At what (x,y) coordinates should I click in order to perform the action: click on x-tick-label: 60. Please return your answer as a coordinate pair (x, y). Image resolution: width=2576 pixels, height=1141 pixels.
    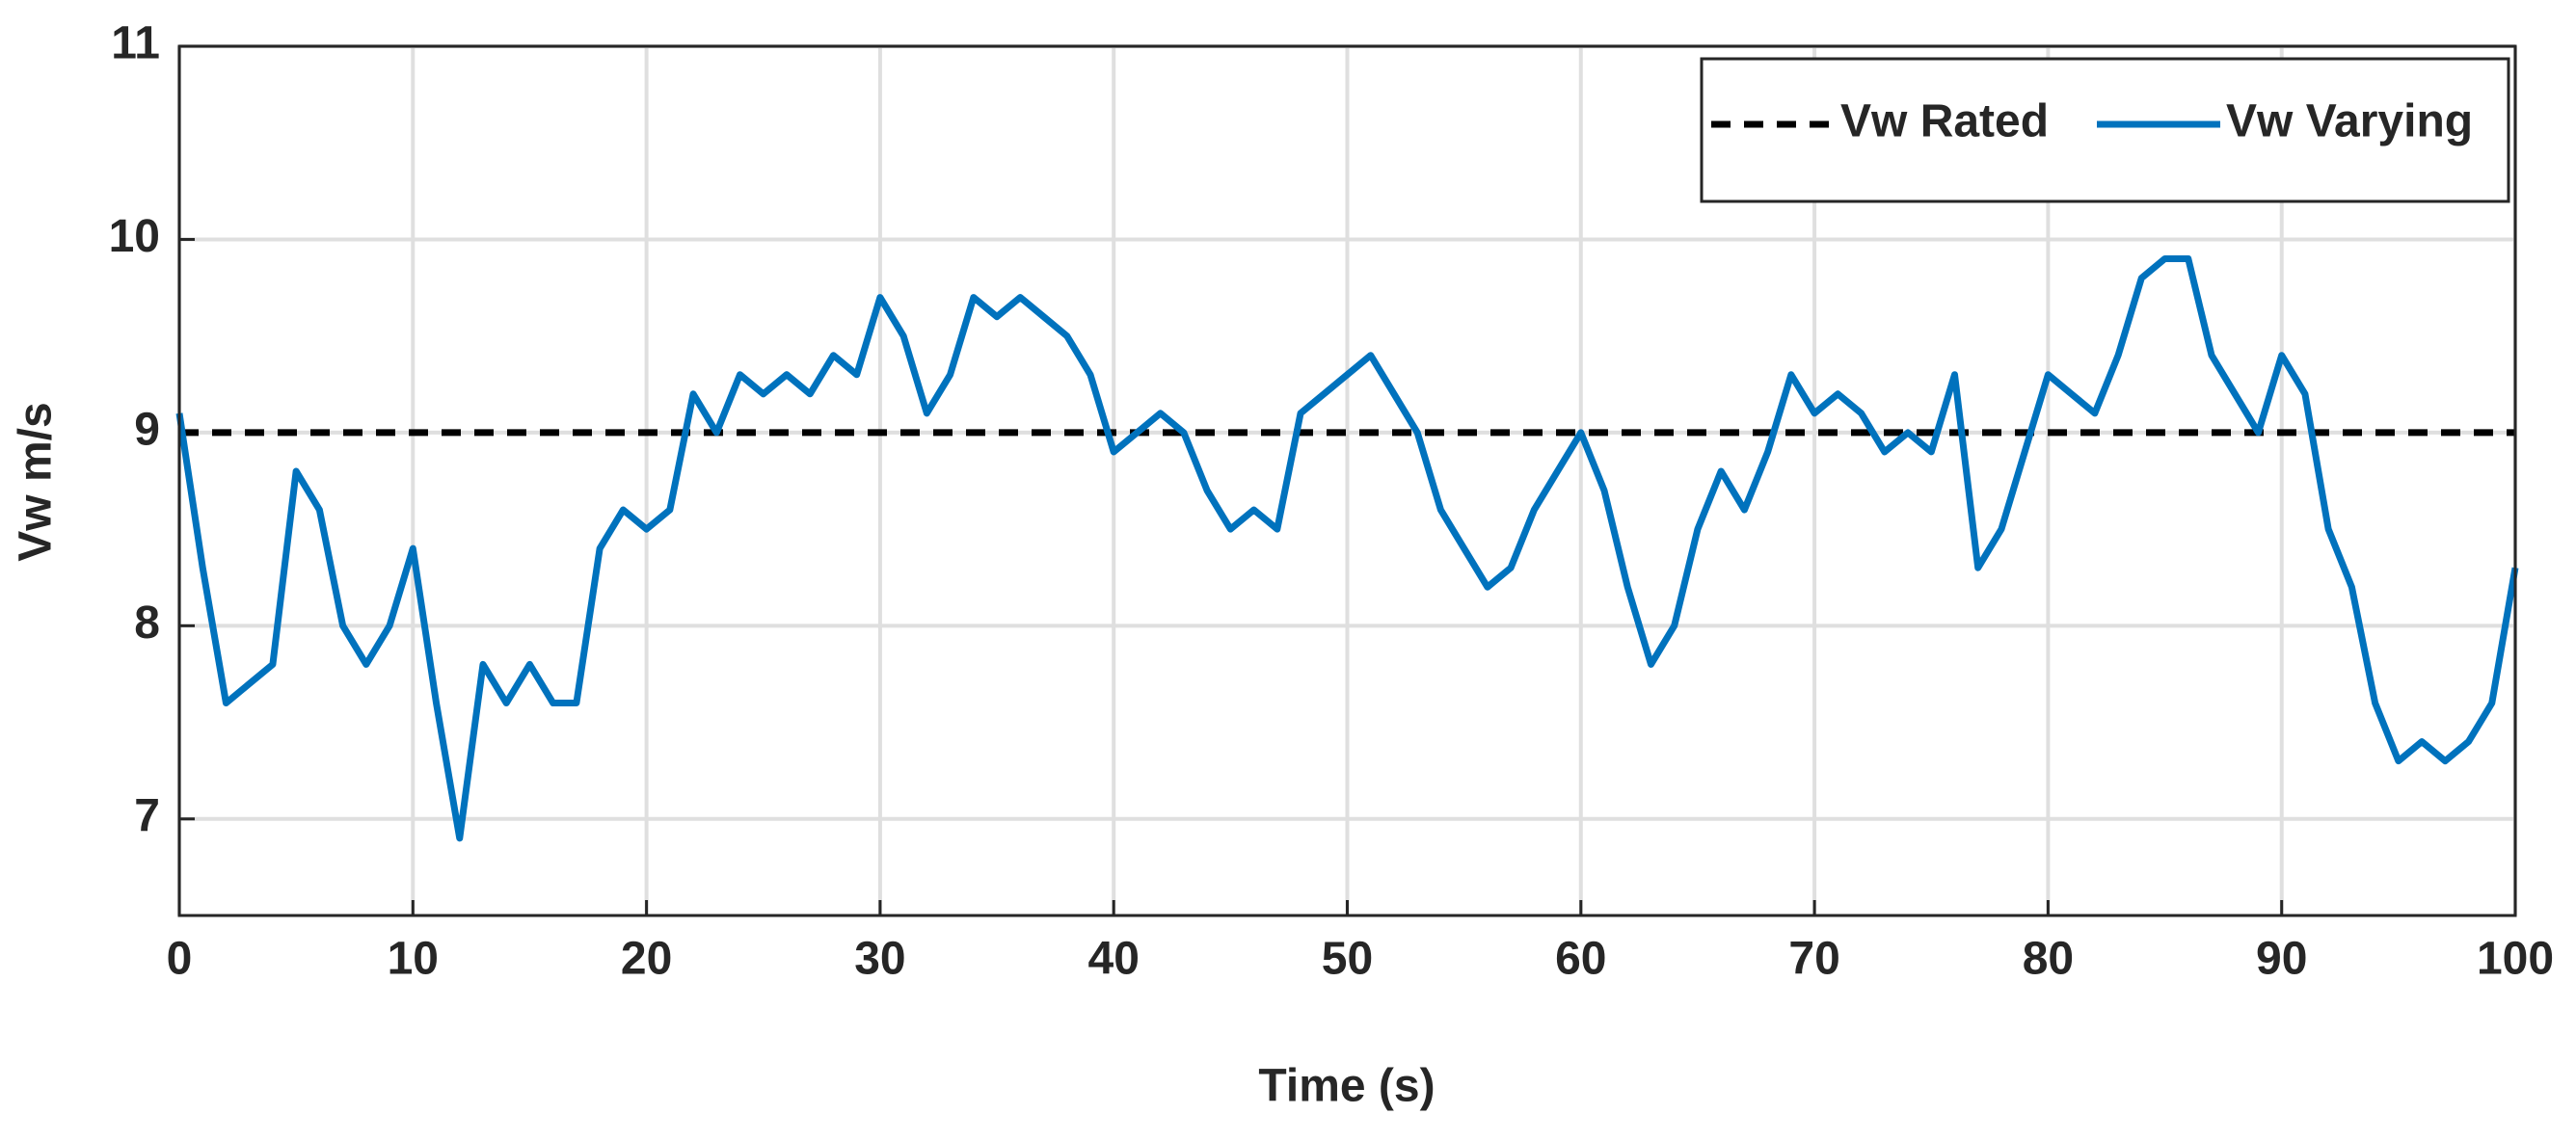
    Looking at the image, I should click on (1581, 959).